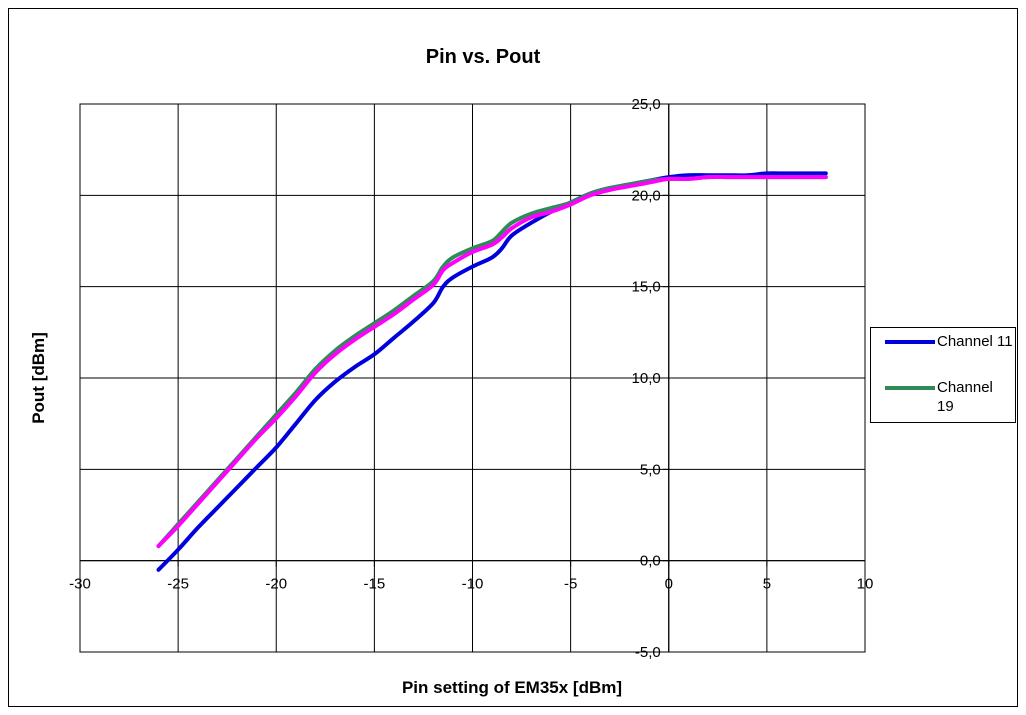  Describe the element at coordinates (646, 104) in the screenshot. I see `y-tick-label: 25,0` at that location.